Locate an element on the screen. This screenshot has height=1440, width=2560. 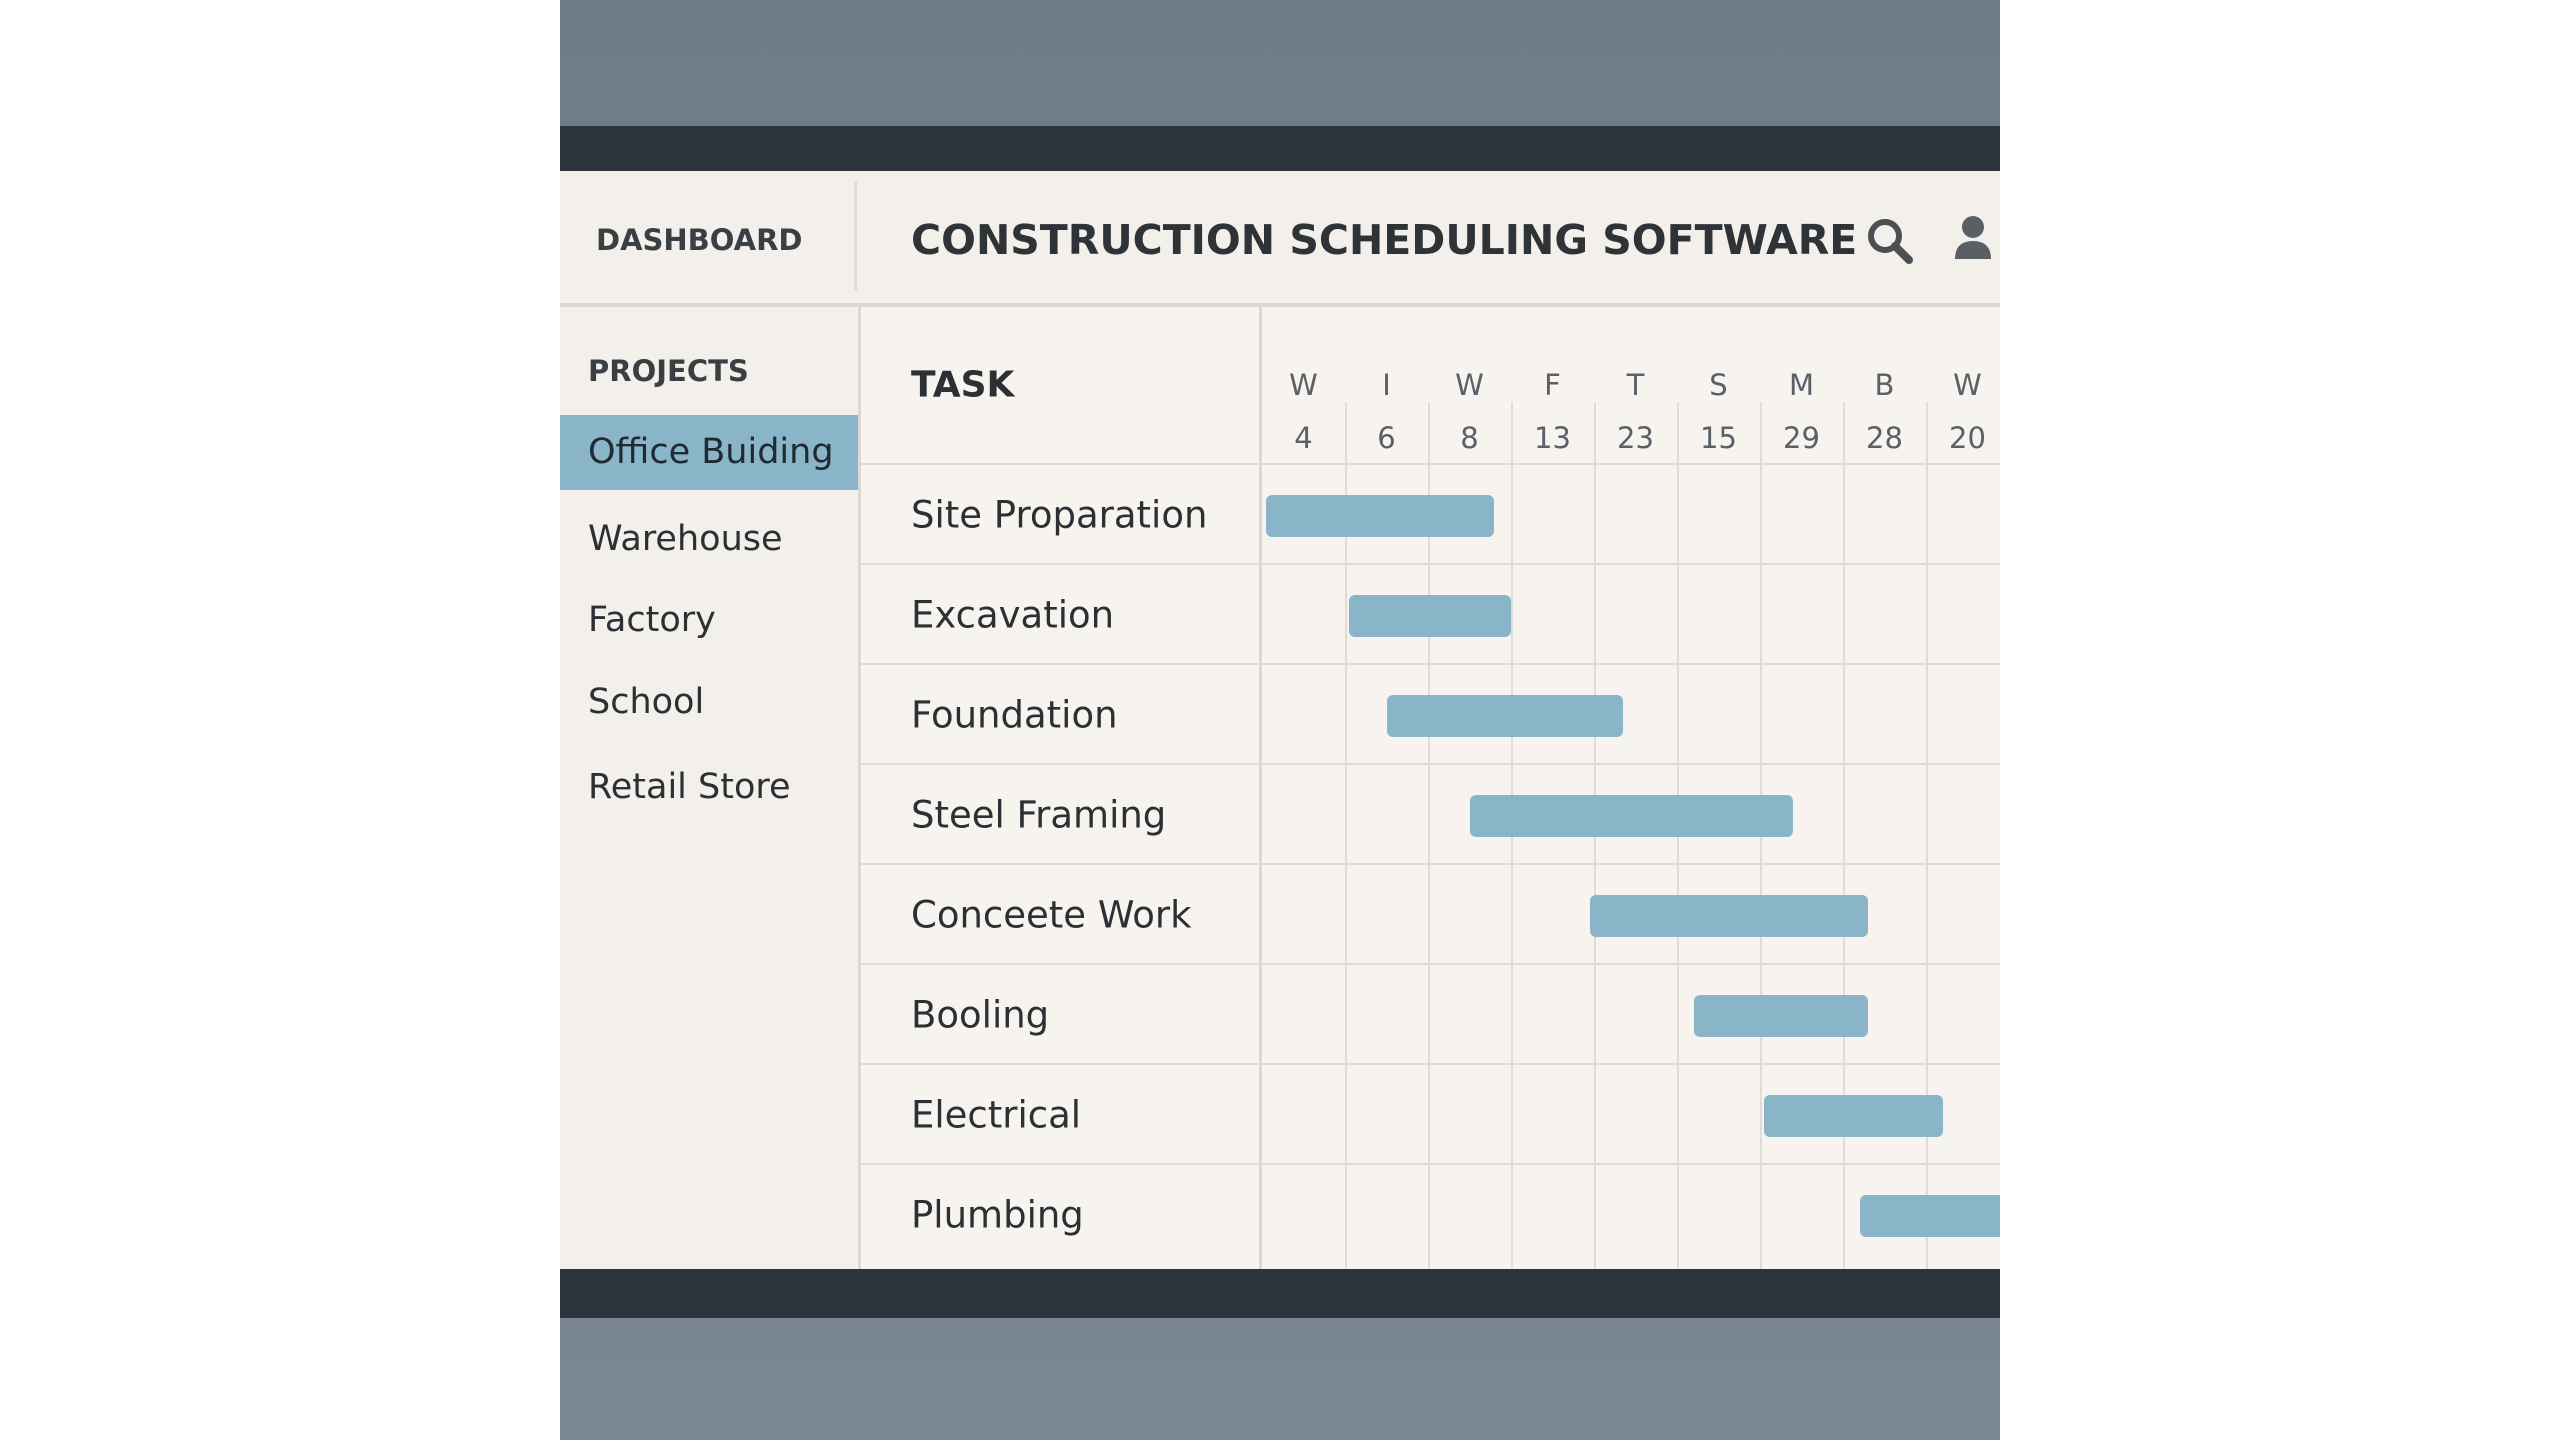
date-label: 6 is located at coordinates (1386, 438).